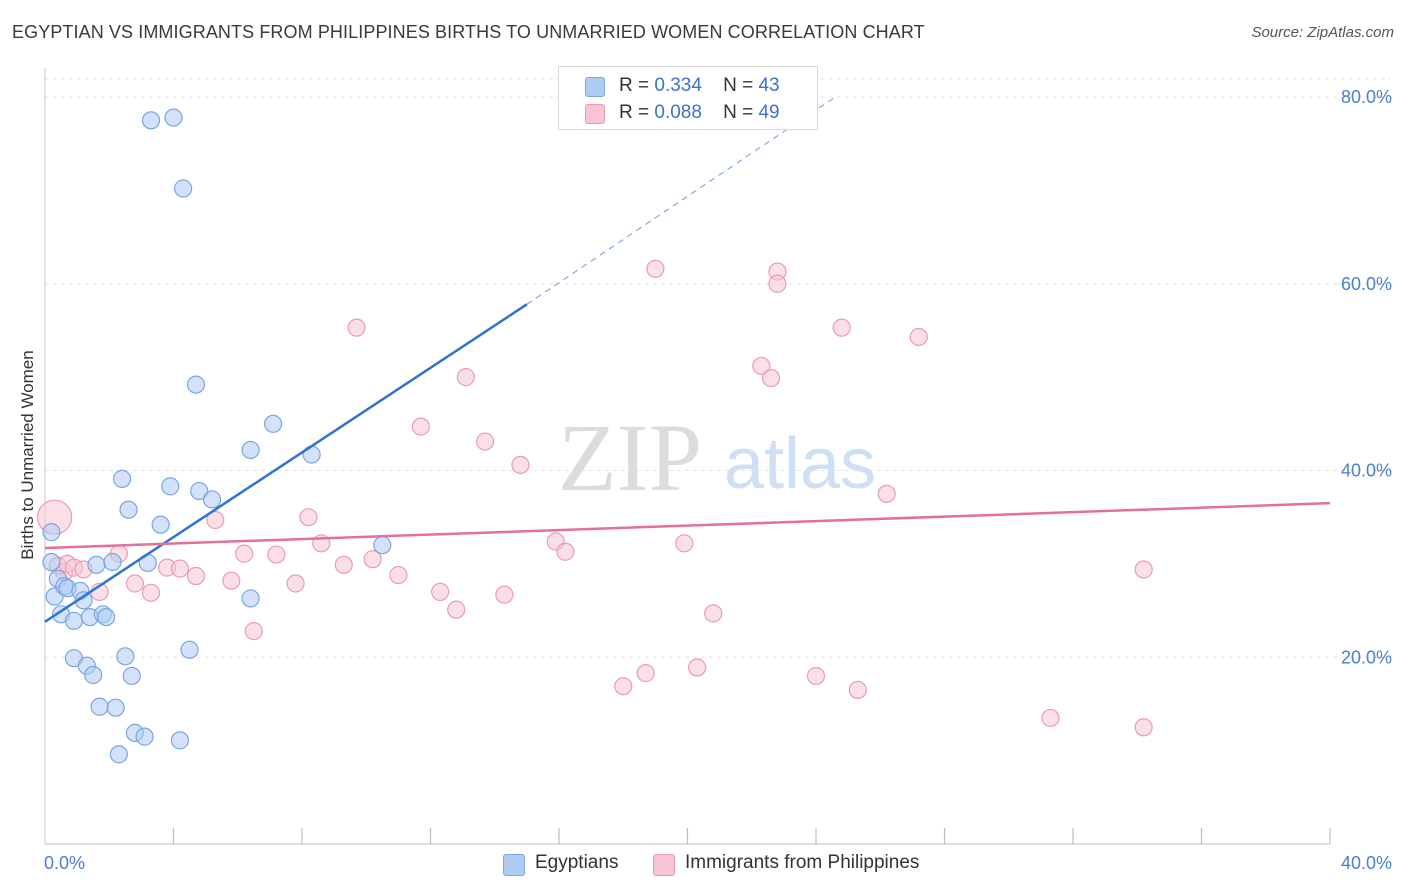 The image size is (1406, 892). Describe the element at coordinates (595, 114) in the screenshot. I see `legend-swatch-pink` at that location.